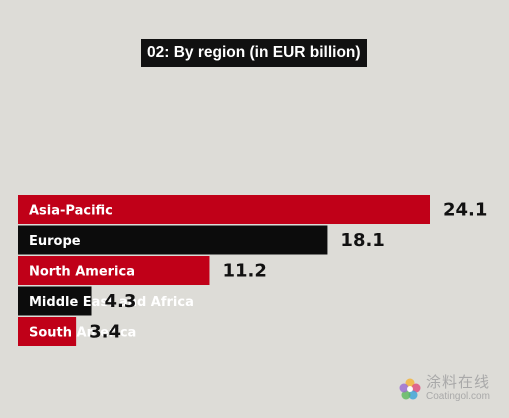  Describe the element at coordinates (244, 271) in the screenshot. I see `bar-value-label: 11.2` at that location.